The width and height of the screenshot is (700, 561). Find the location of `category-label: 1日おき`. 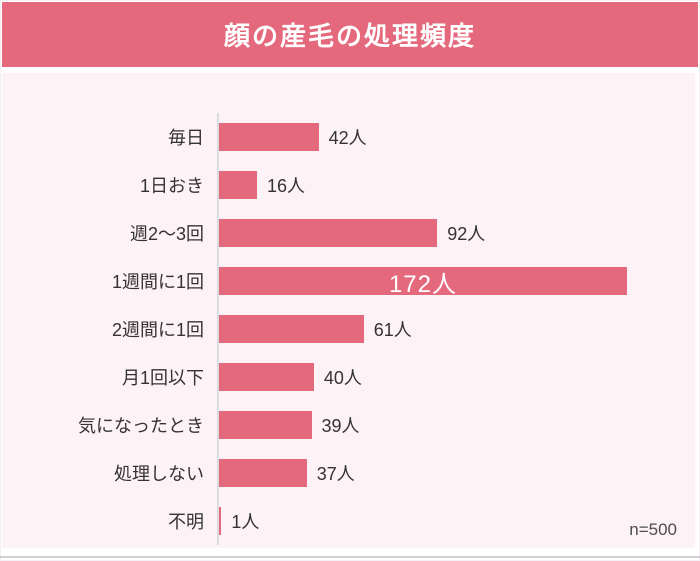

category-label: 1日おき is located at coordinates (171, 186).